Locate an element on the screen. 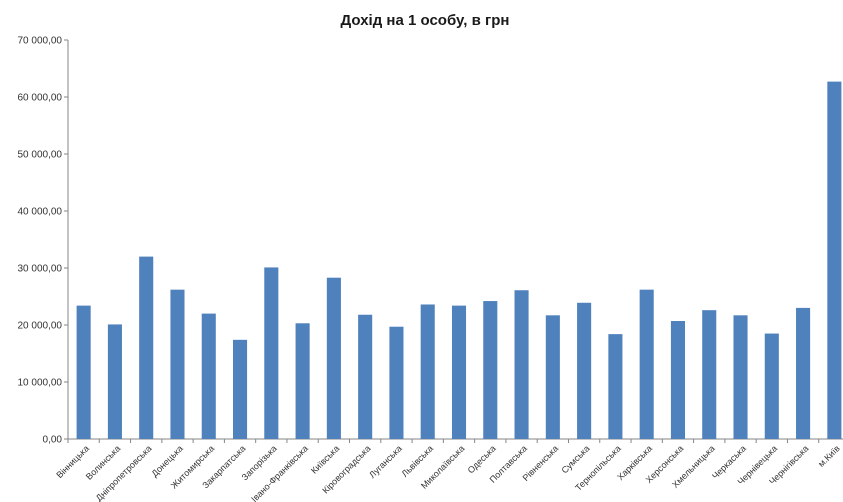 The image size is (843, 502). y-tick-label: 0,00 is located at coordinates (53, 440).